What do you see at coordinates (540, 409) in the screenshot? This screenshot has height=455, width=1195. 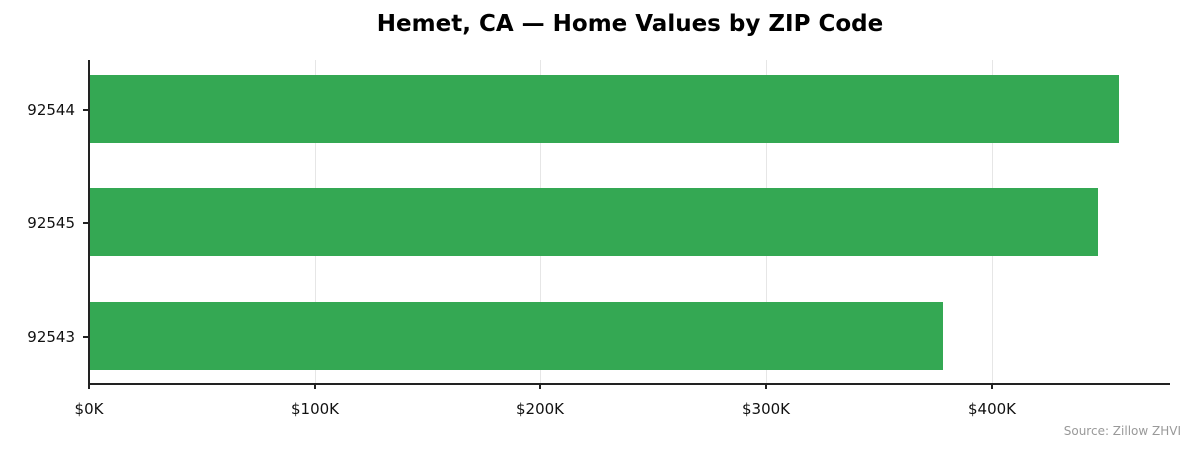 I see `x-label-200k: $200K` at bounding box center [540, 409].